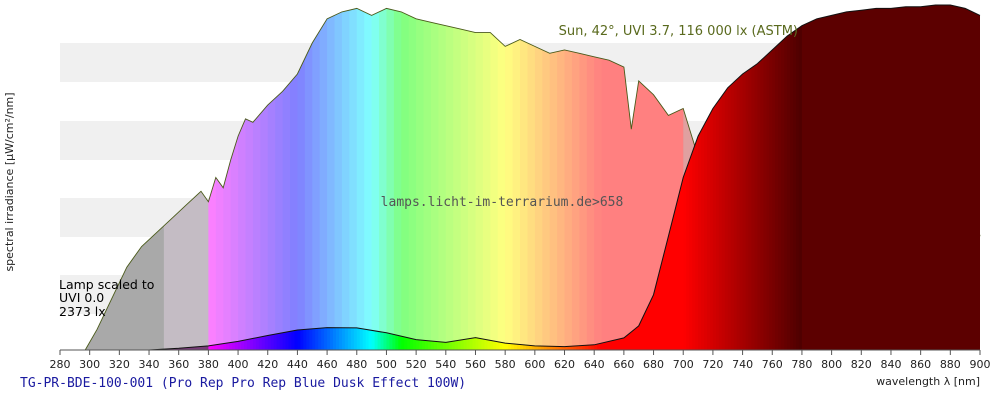  I want to click on lamp-label-line-2: UVI 0.0, so click(81, 297).